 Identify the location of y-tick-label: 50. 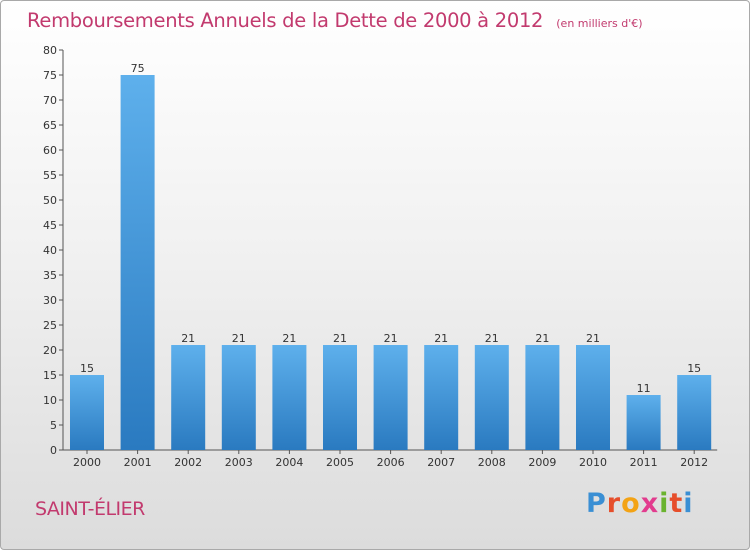
(50, 200).